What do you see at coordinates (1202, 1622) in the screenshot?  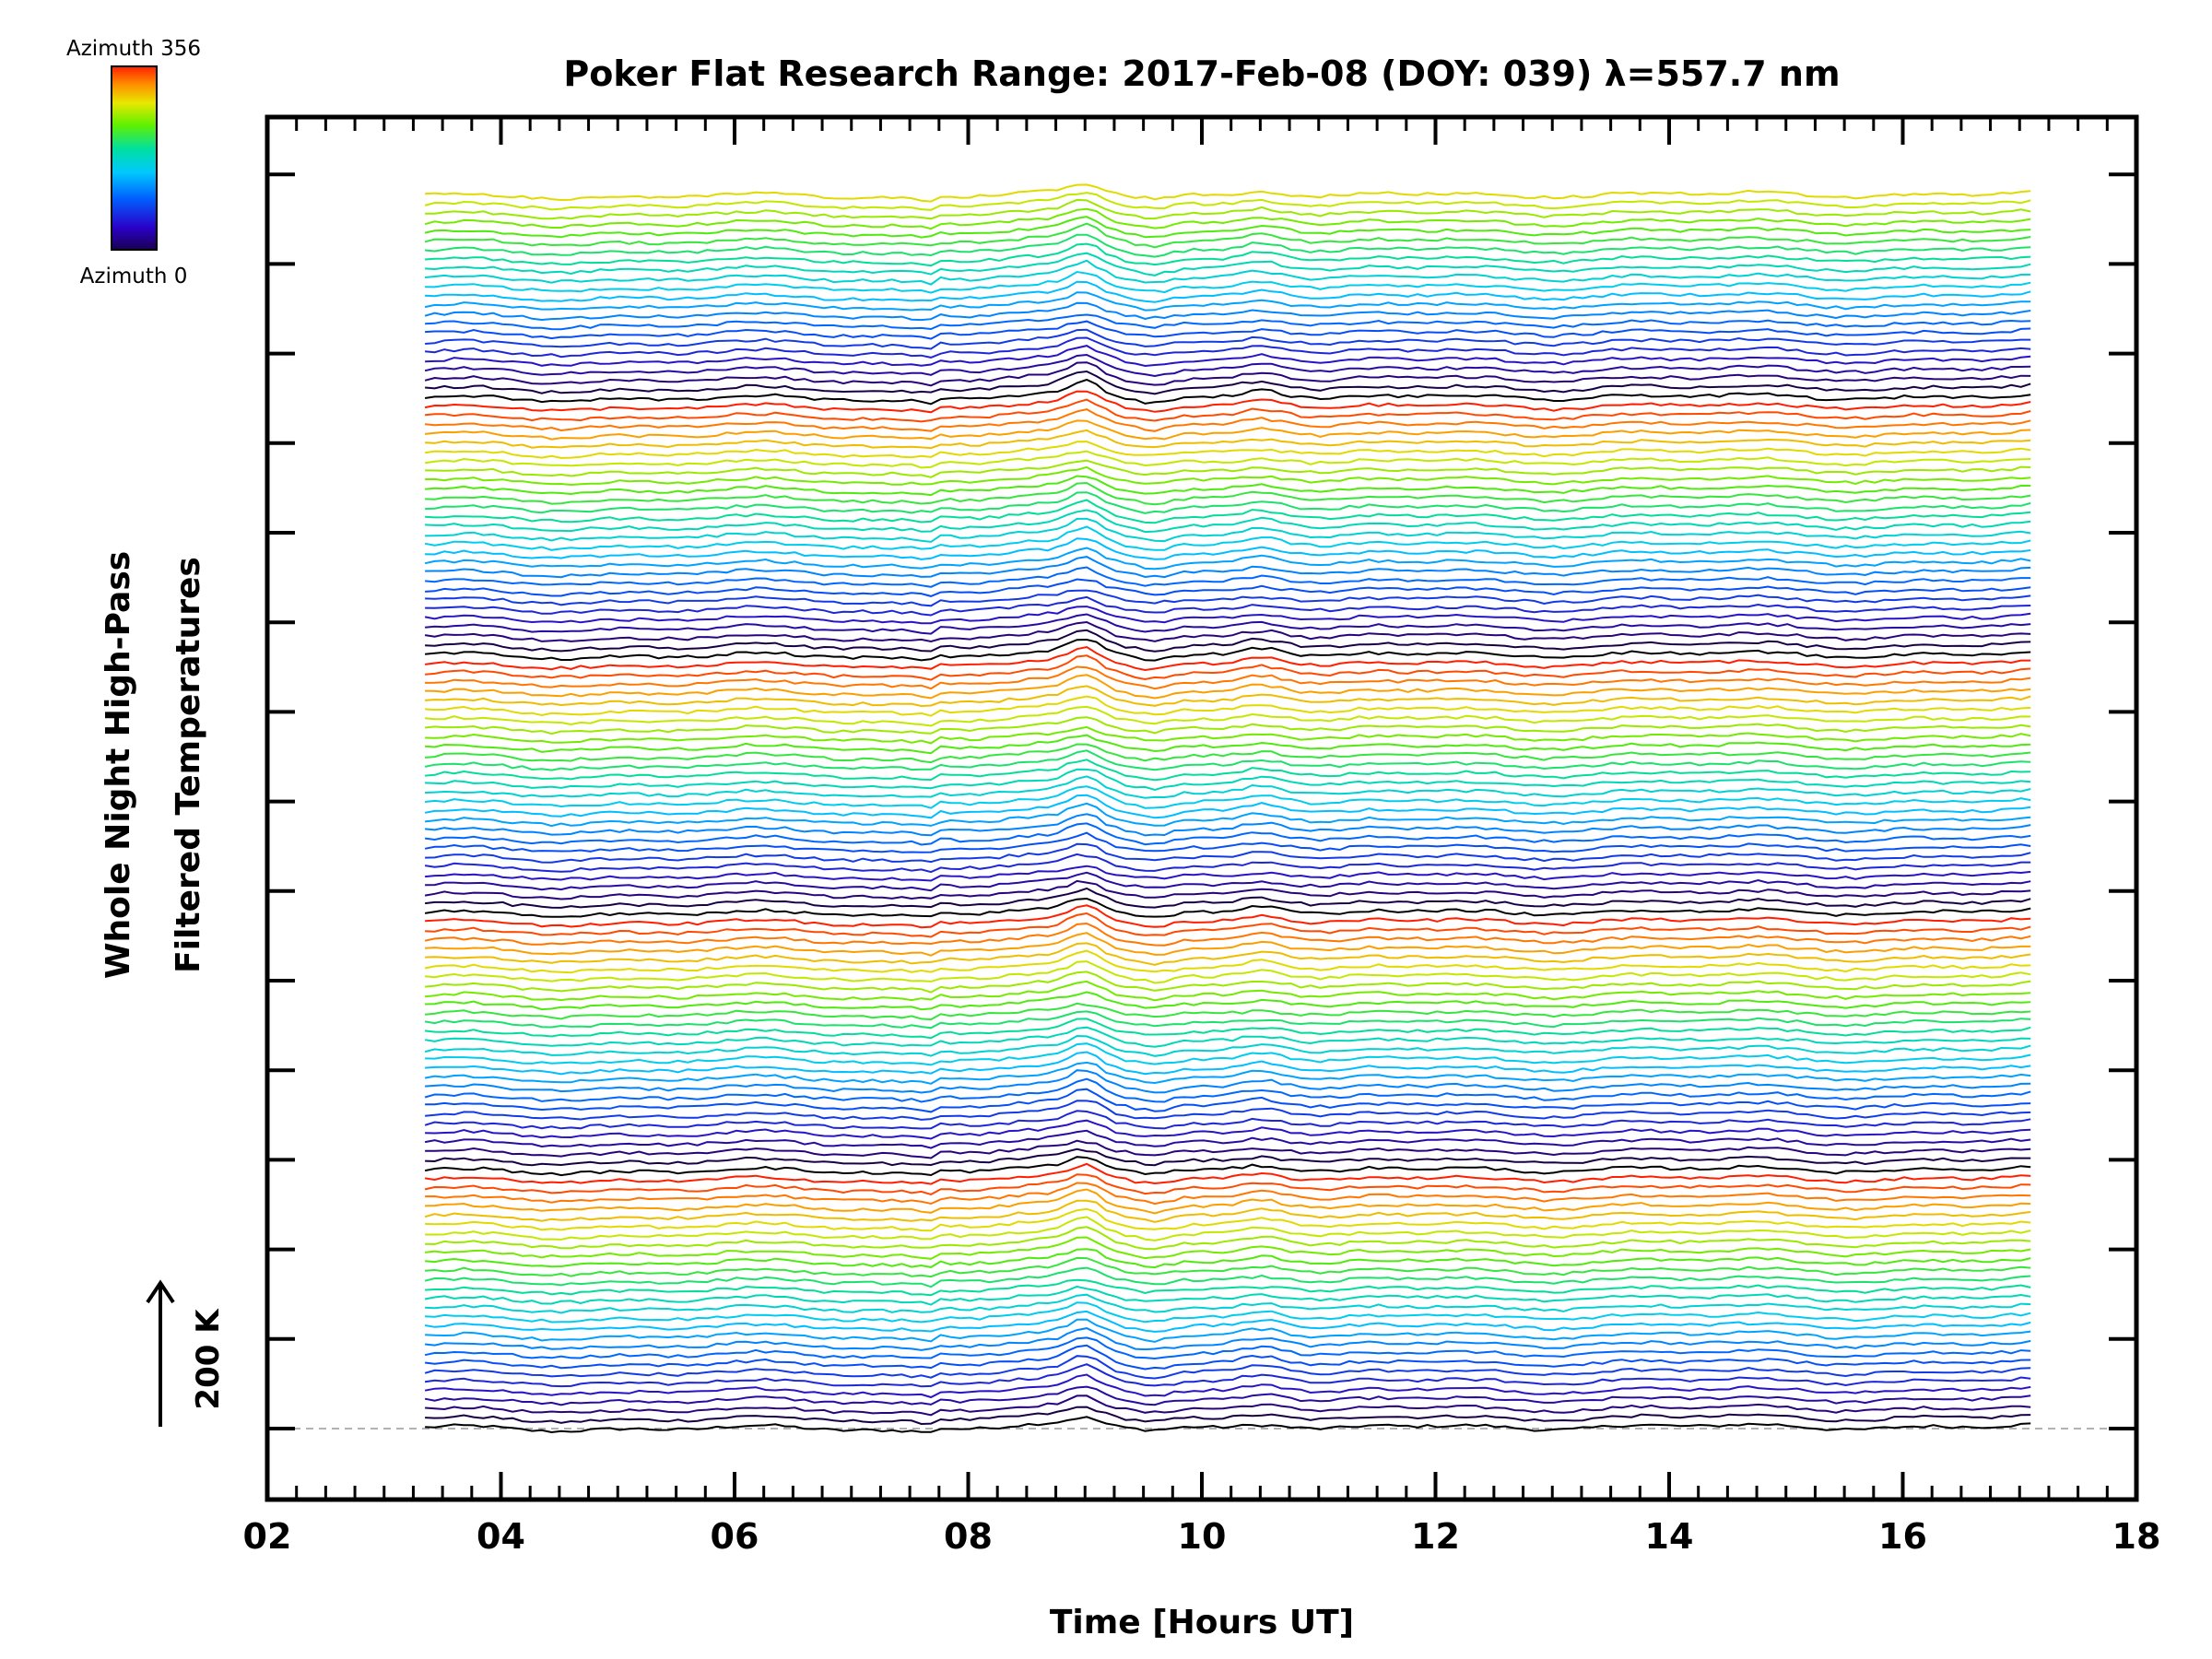 I see `x-axis-label: Time [Hours UT]` at bounding box center [1202, 1622].